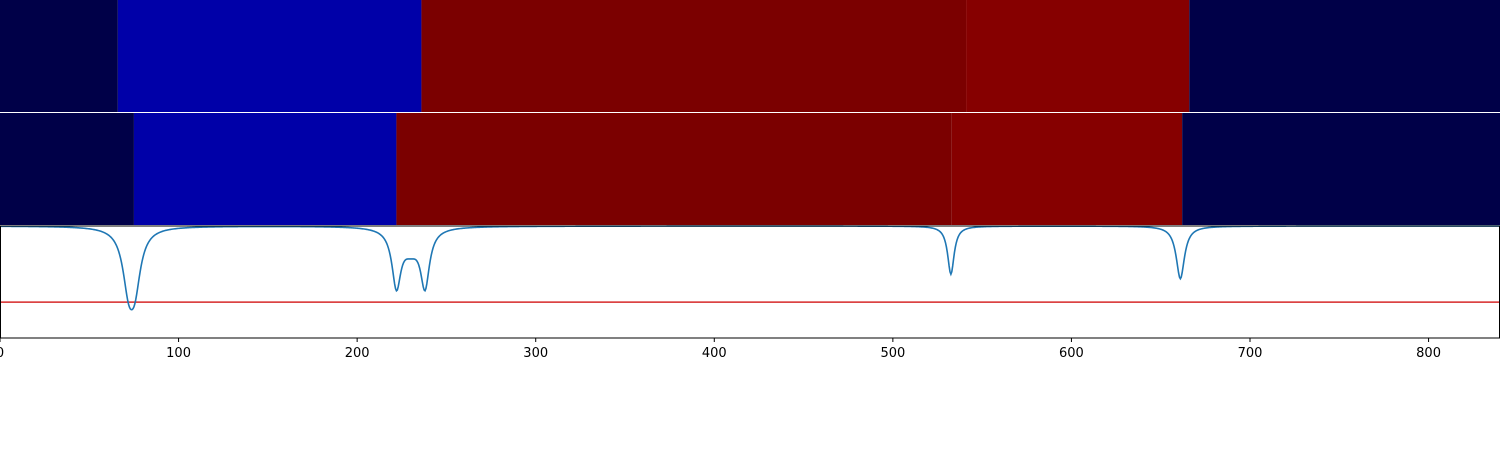  What do you see at coordinates (2, 353) in the screenshot?
I see `x-tick-label-0: 0` at bounding box center [2, 353].